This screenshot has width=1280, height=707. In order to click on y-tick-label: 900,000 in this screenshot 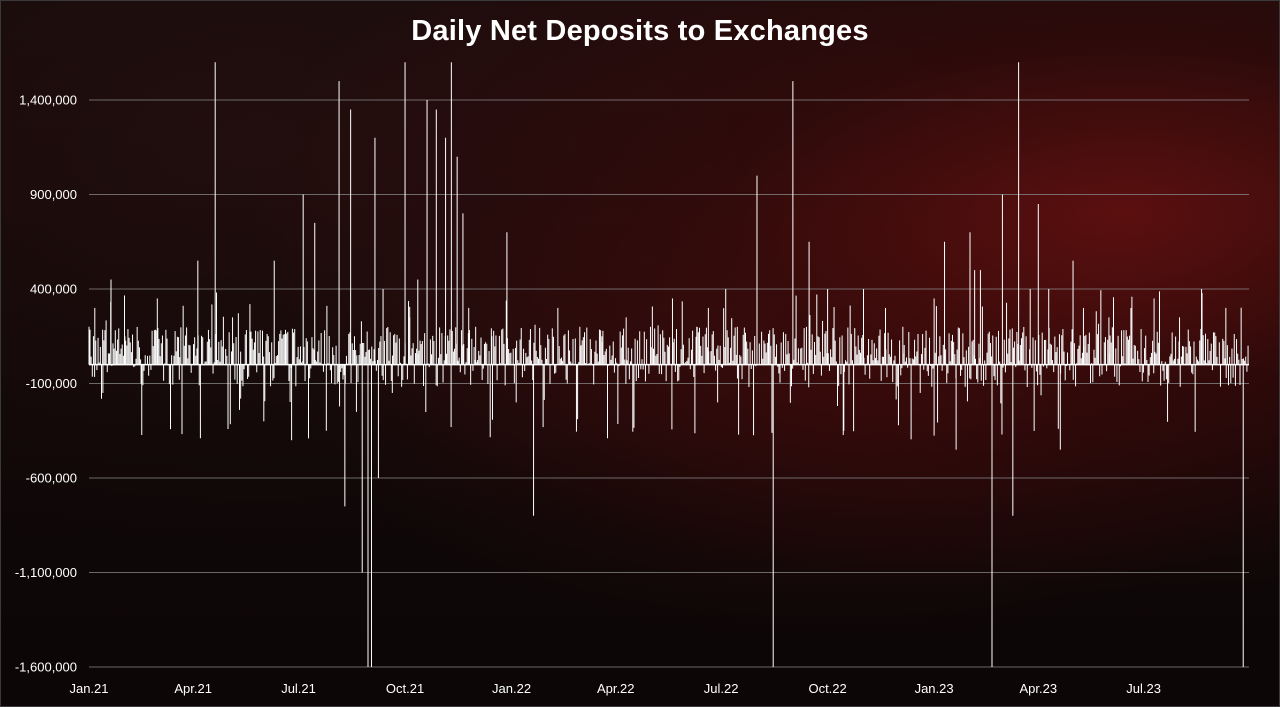, I will do `click(53, 194)`.